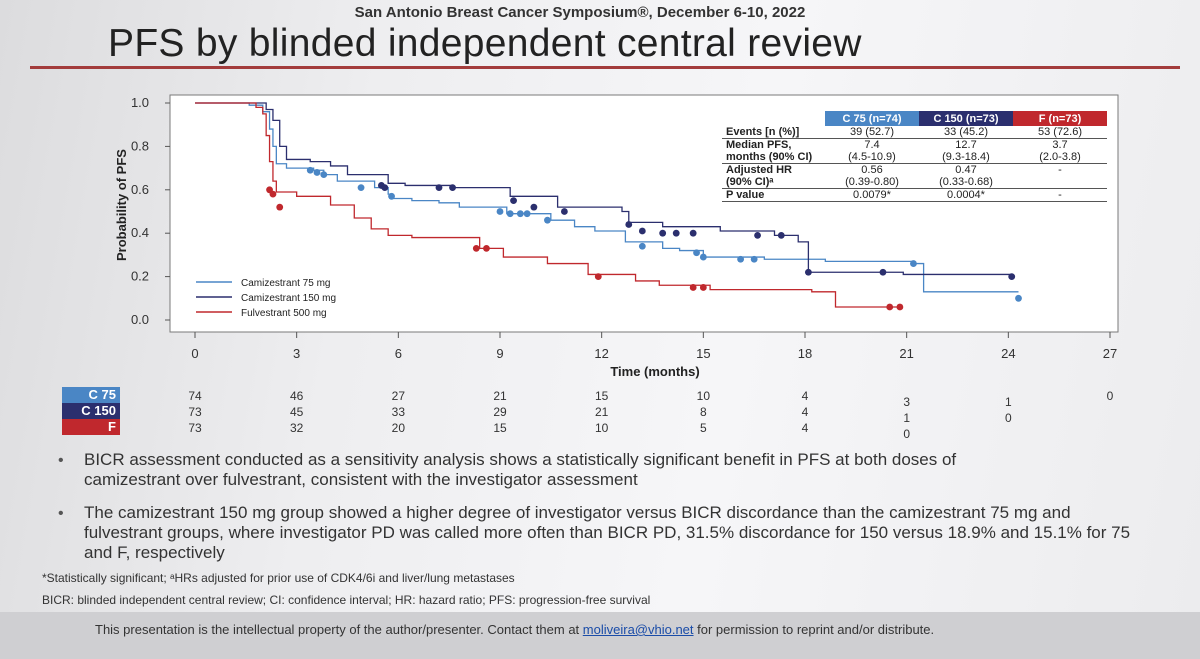 This screenshot has width=1200, height=659. What do you see at coordinates (966, 132) in the screenshot?
I see `table-cell: 33 (45.2)` at bounding box center [966, 132].